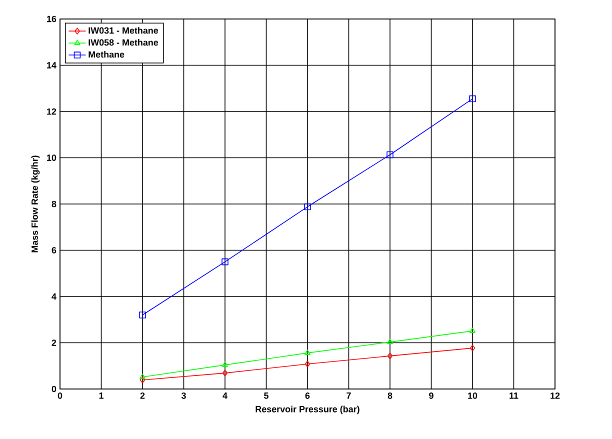  Describe the element at coordinates (51, 157) in the screenshot. I see `y-tick-label: 10` at that location.